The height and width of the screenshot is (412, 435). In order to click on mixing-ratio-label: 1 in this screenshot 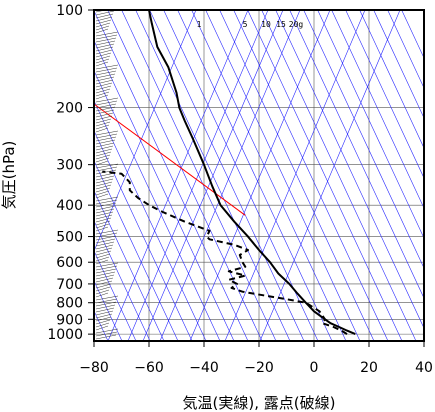, I will do `click(199, 24)`.